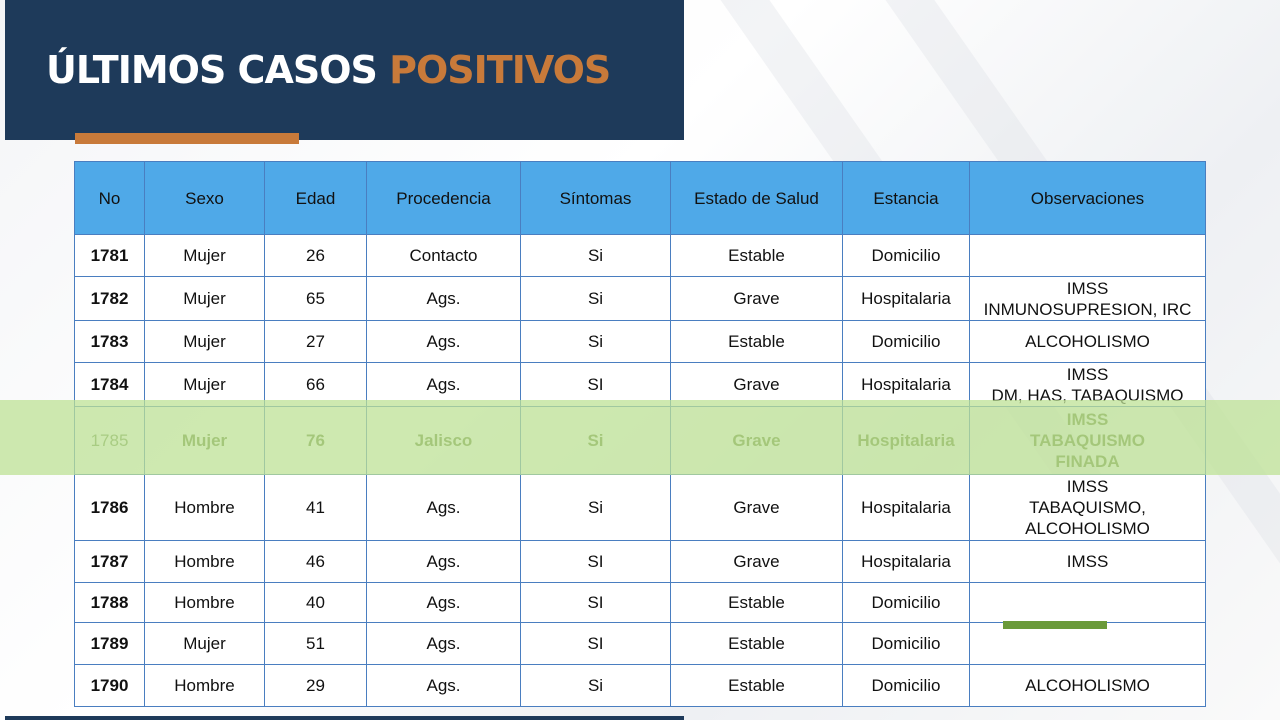 This screenshot has height=720, width=1280. What do you see at coordinates (109, 384) in the screenshot?
I see `table-cell: 1784` at bounding box center [109, 384].